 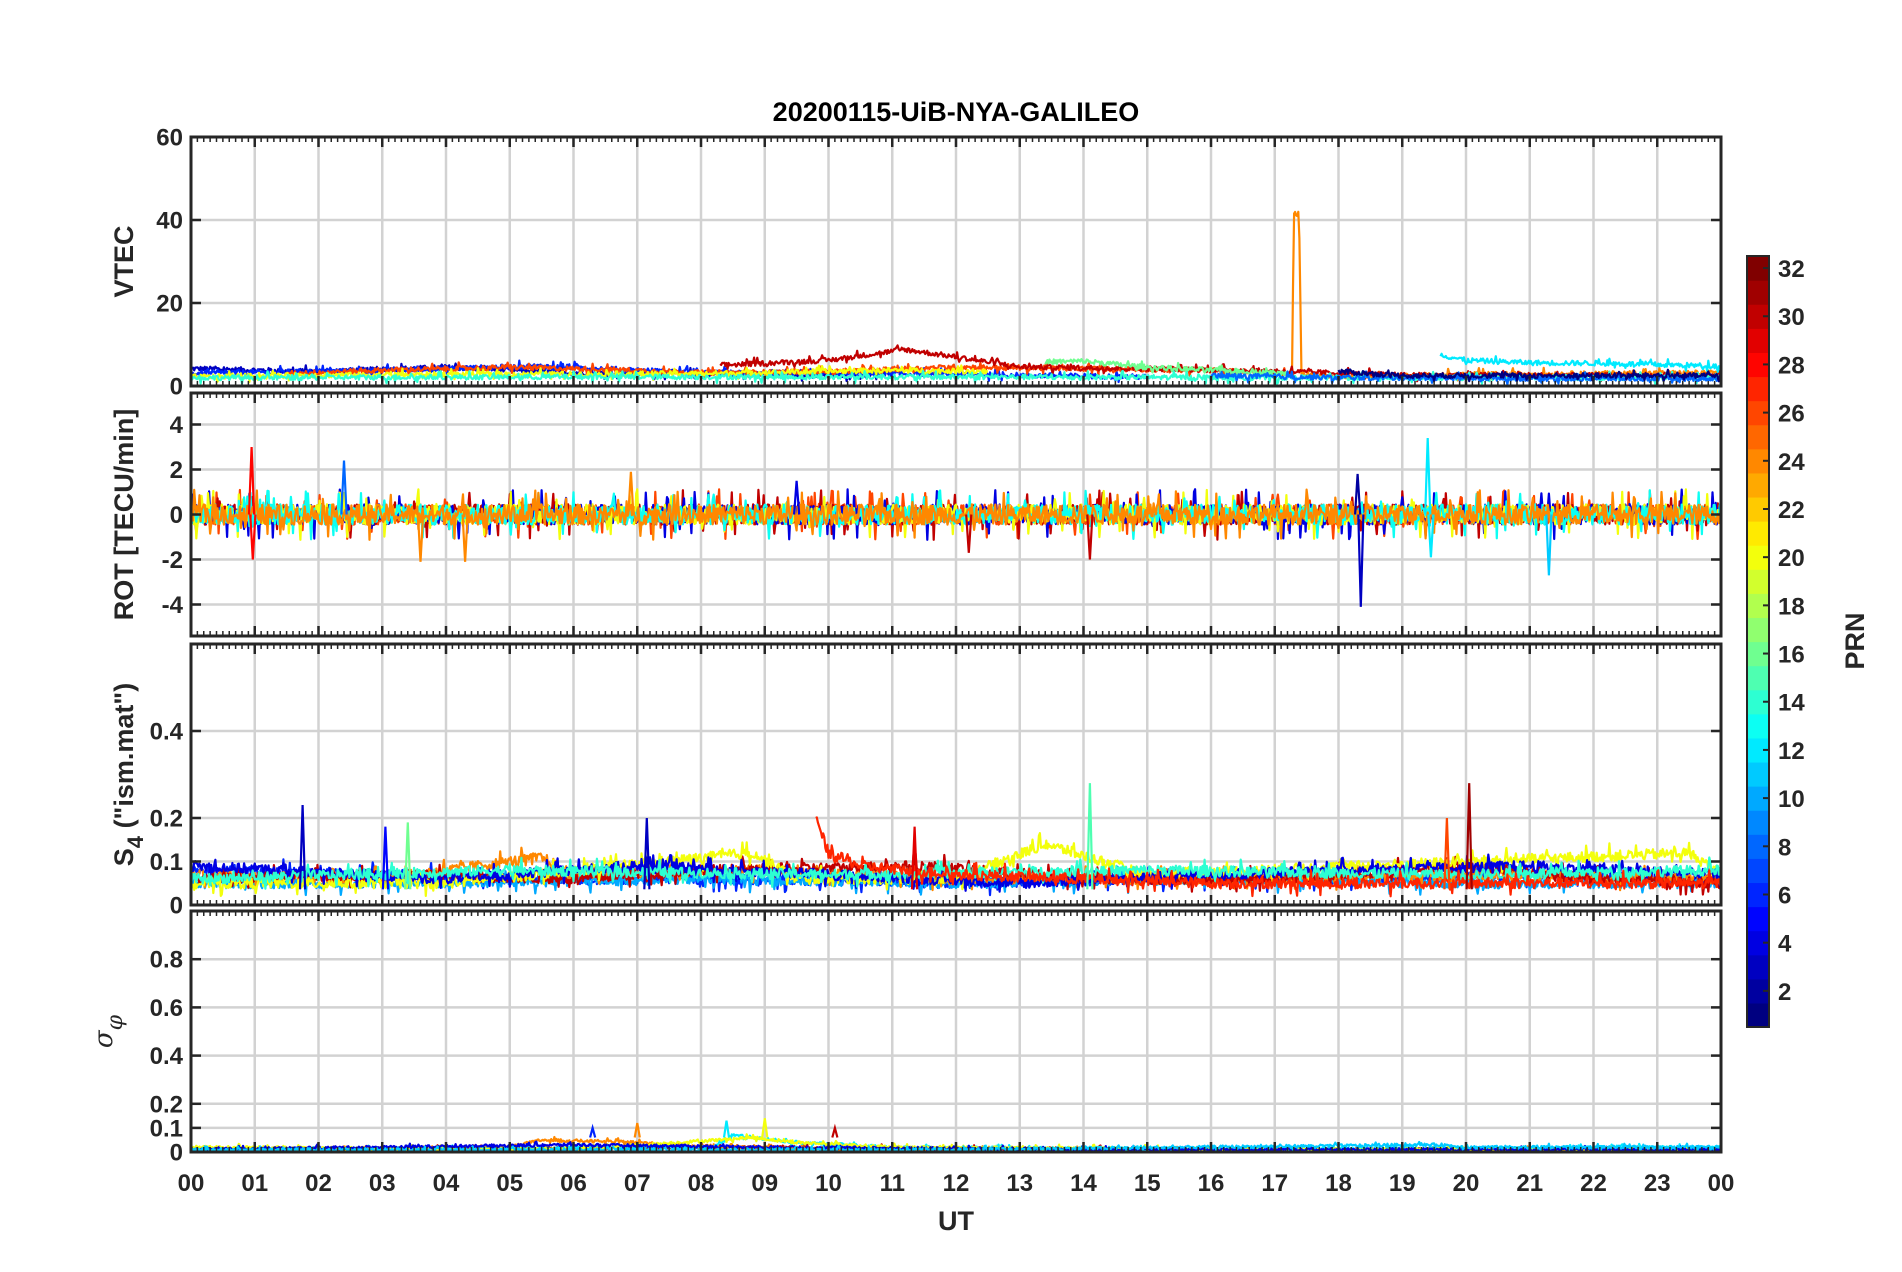 I want to click on y-axis-label-sub: φ, so click(x=115, y=1022).